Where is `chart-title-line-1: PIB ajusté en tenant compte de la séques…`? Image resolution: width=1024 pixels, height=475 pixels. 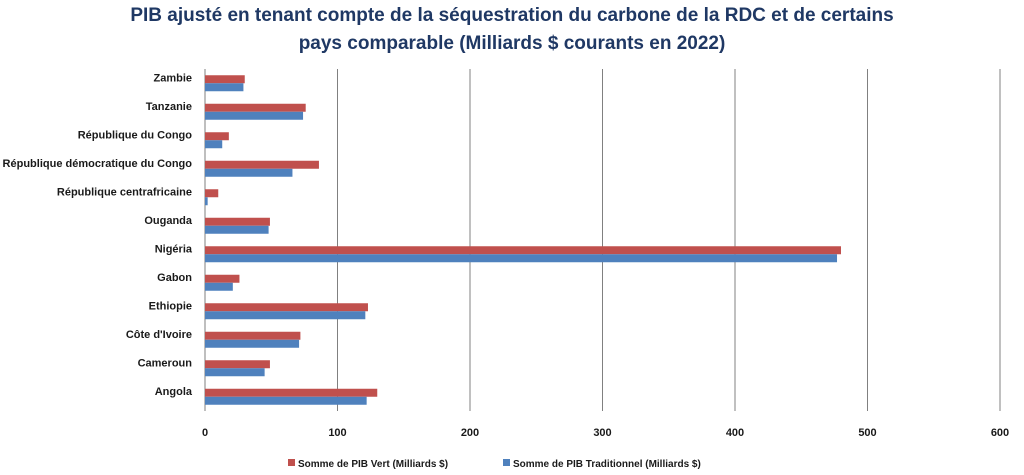
chart-title-line-1: PIB ajusté en tenant compte de la séques… is located at coordinates (511, 15).